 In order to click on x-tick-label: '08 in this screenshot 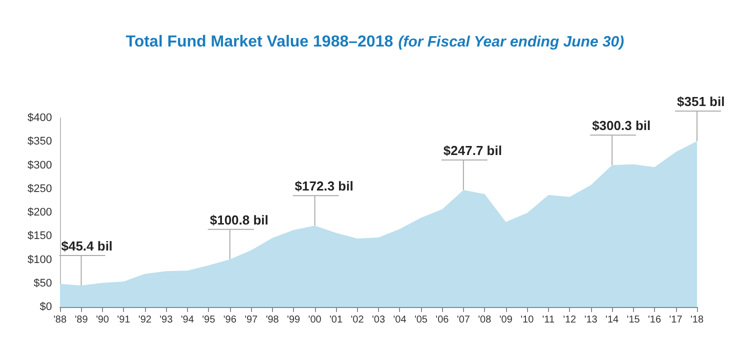, I will do `click(485, 320)`.